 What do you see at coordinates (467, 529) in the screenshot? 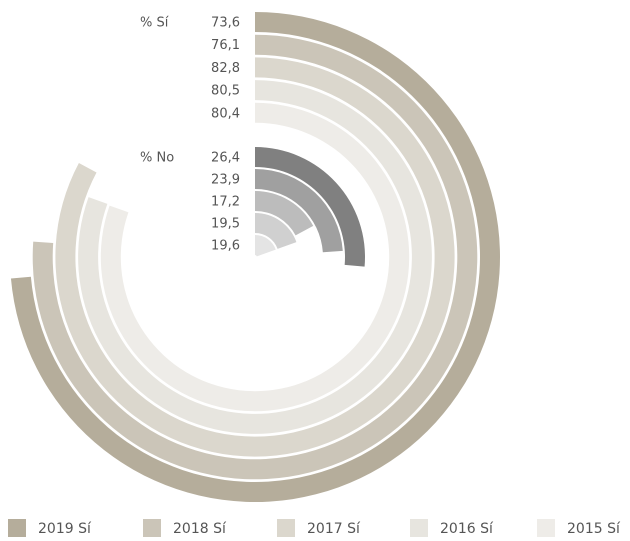
I see `legend-label: 2016 Sí` at bounding box center [467, 529].